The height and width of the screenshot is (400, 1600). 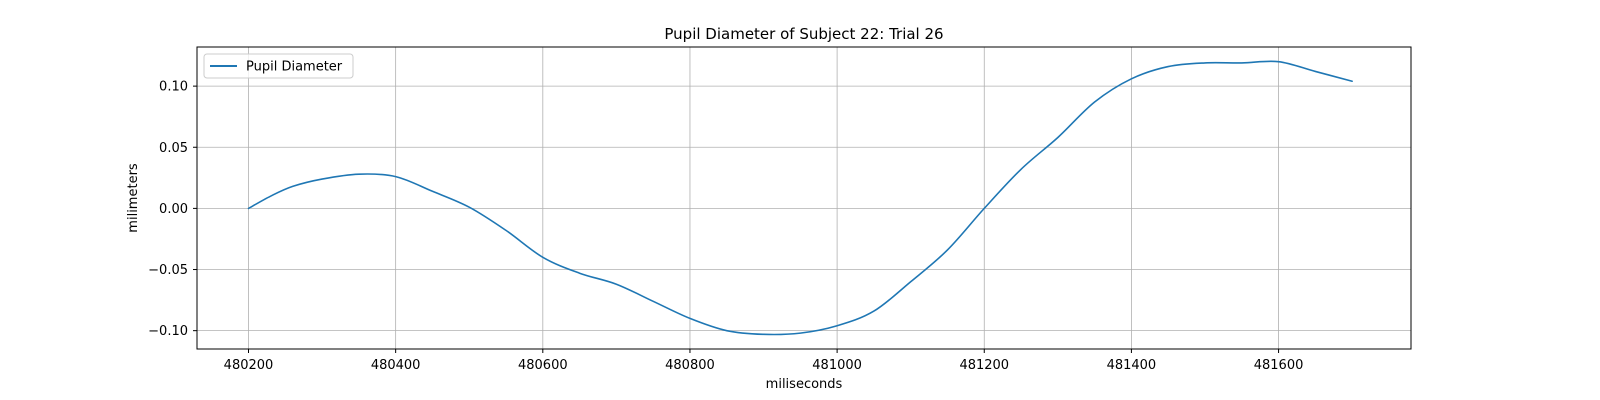 I want to click on legend: Pupil Diameter, so click(x=278, y=66).